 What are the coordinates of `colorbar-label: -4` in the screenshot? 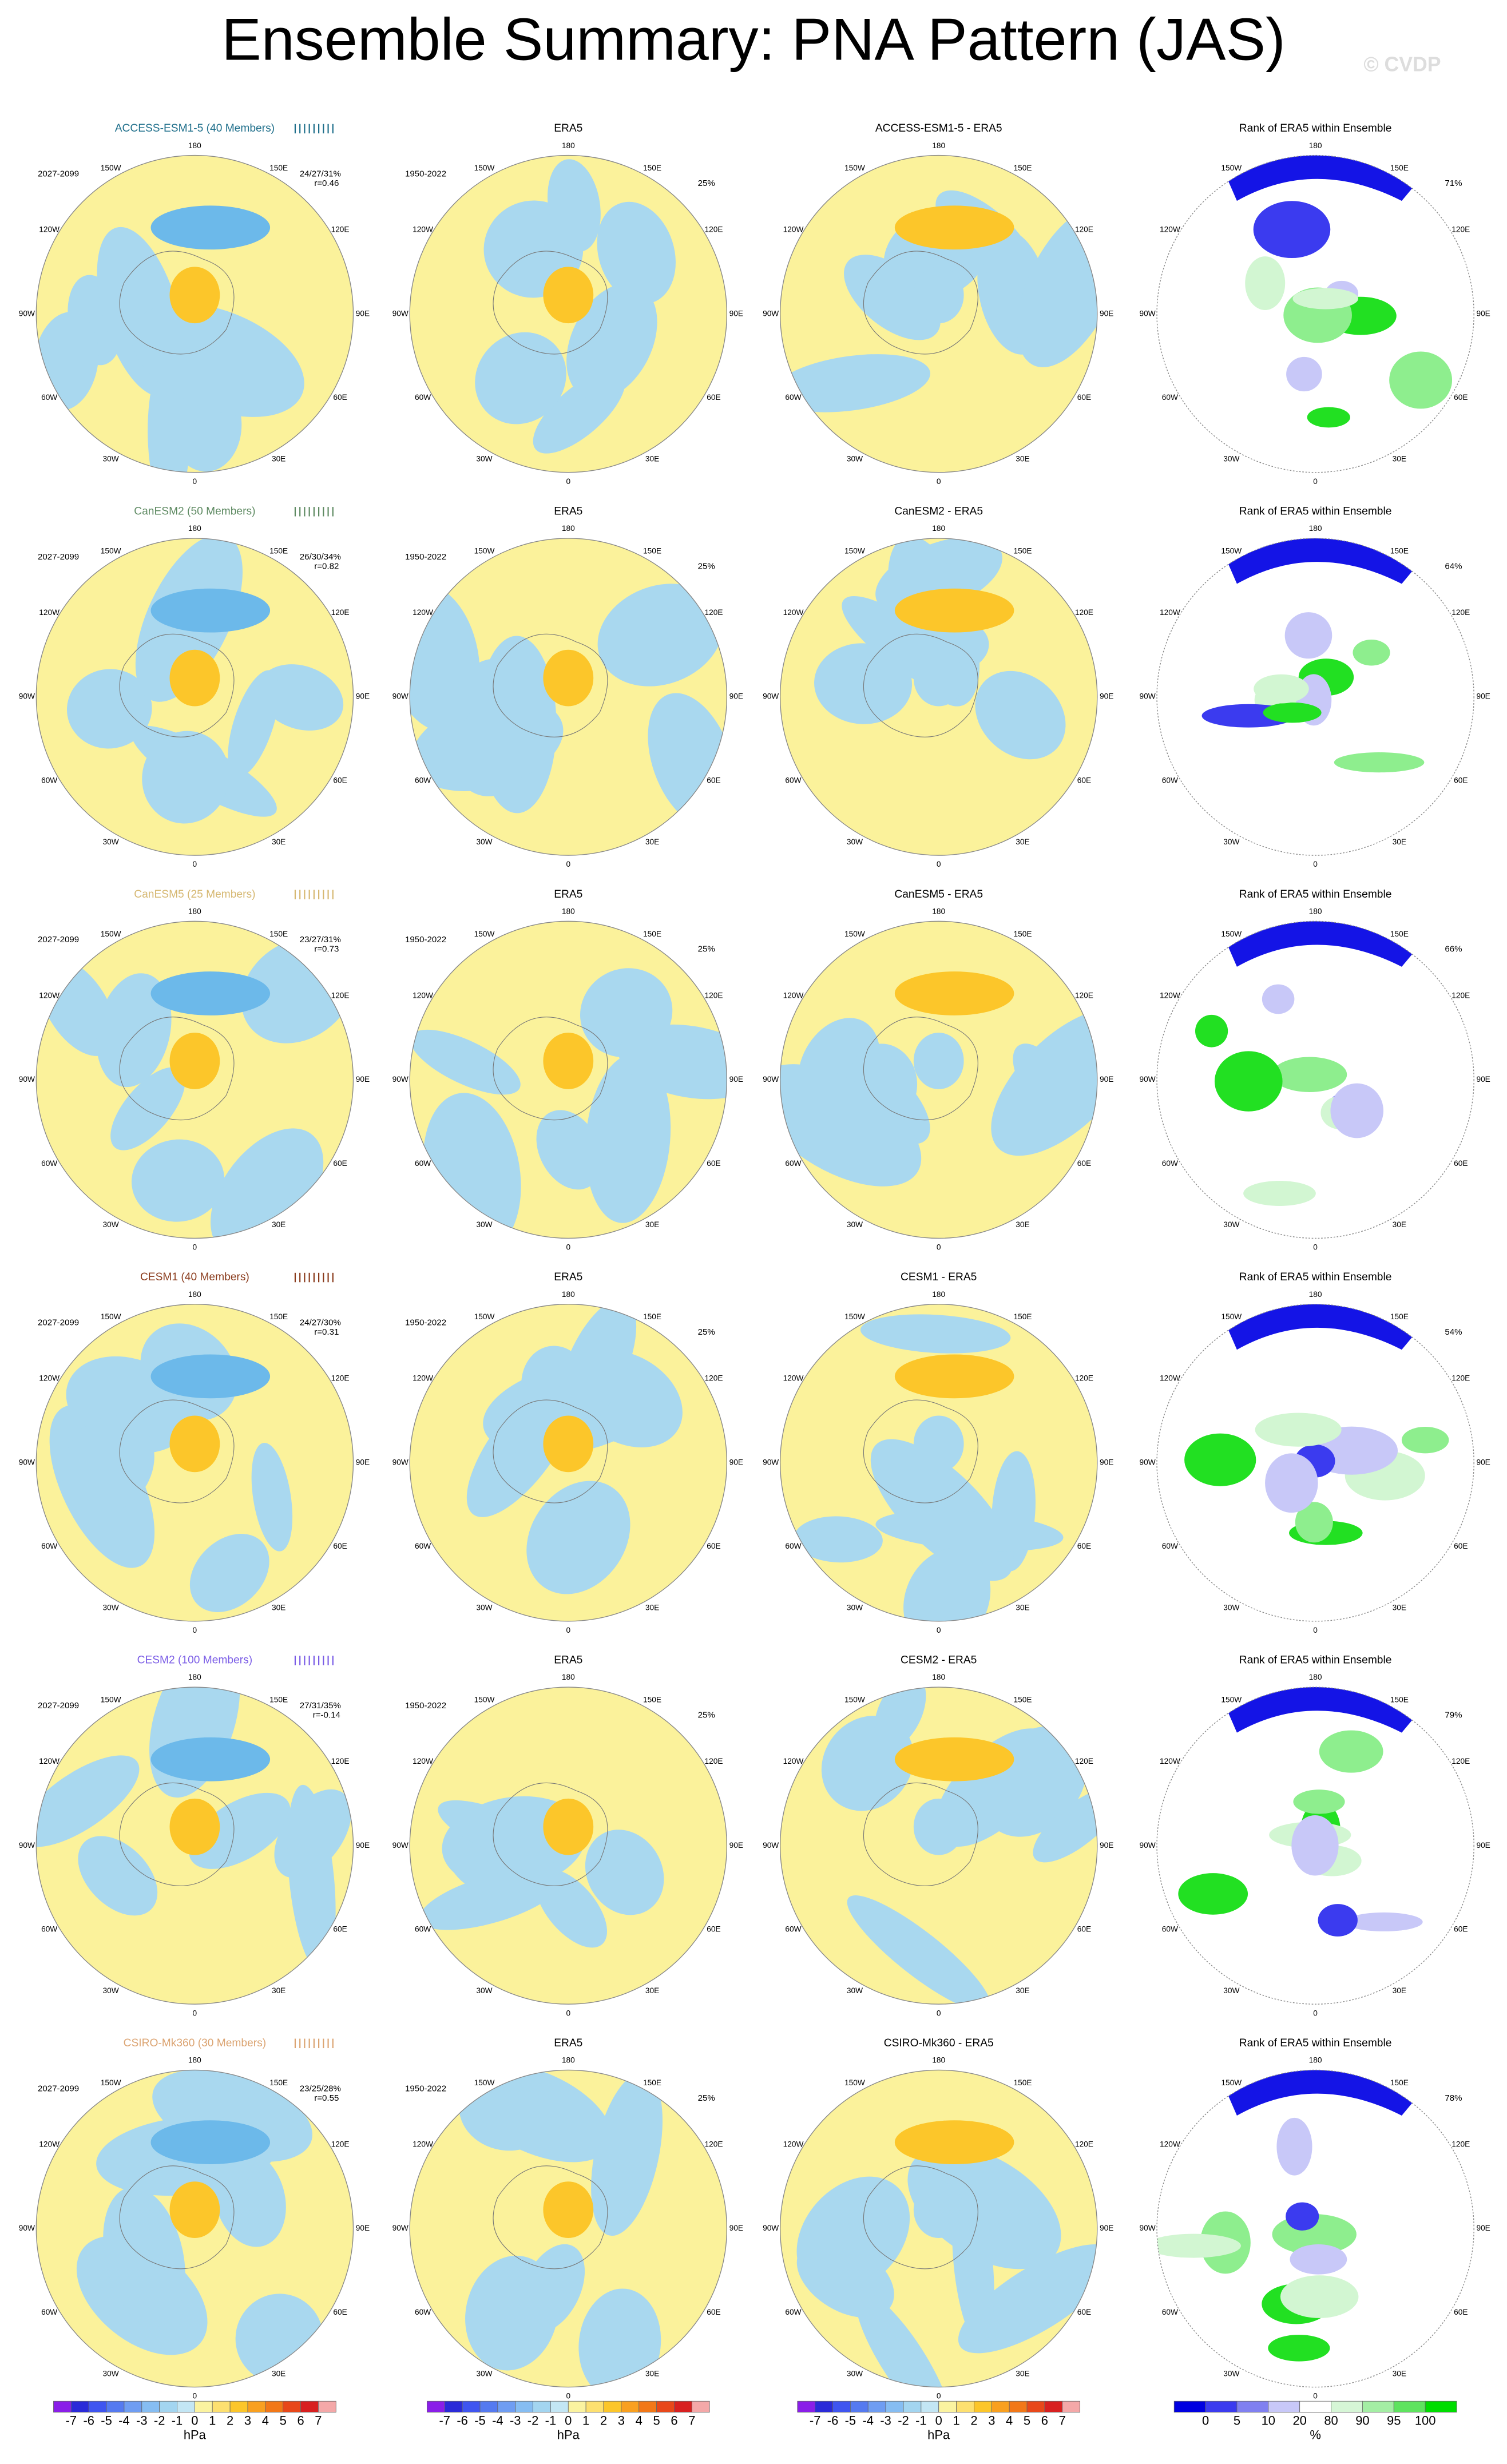 It's located at (868, 2421).